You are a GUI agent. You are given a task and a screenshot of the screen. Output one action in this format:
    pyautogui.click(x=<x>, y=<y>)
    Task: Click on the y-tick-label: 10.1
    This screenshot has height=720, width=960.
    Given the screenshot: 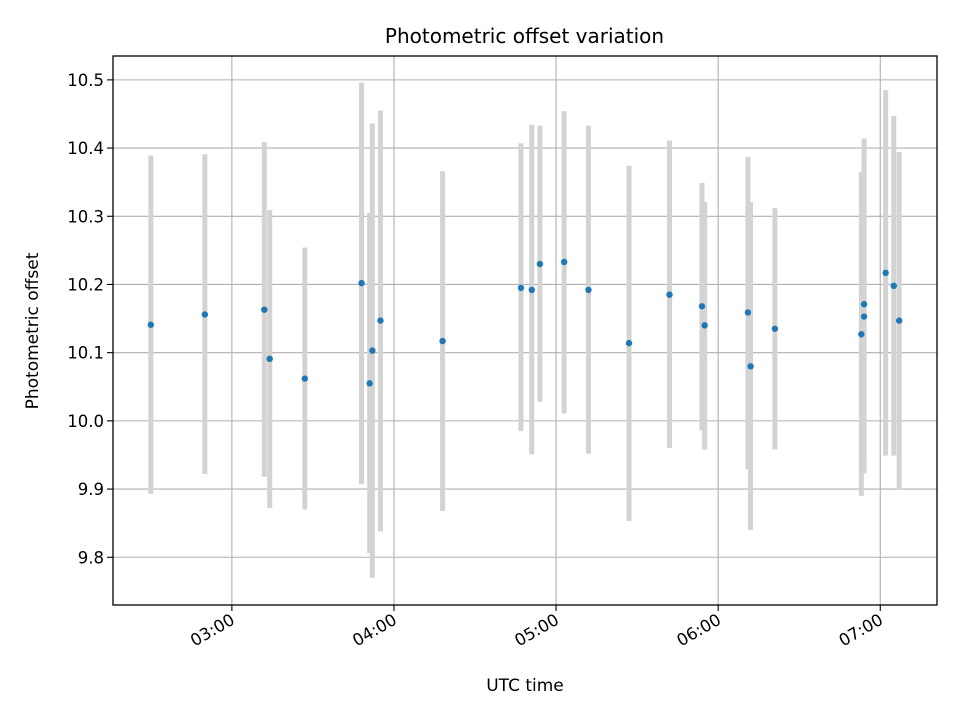 What is the action you would take?
    pyautogui.click(x=85, y=353)
    